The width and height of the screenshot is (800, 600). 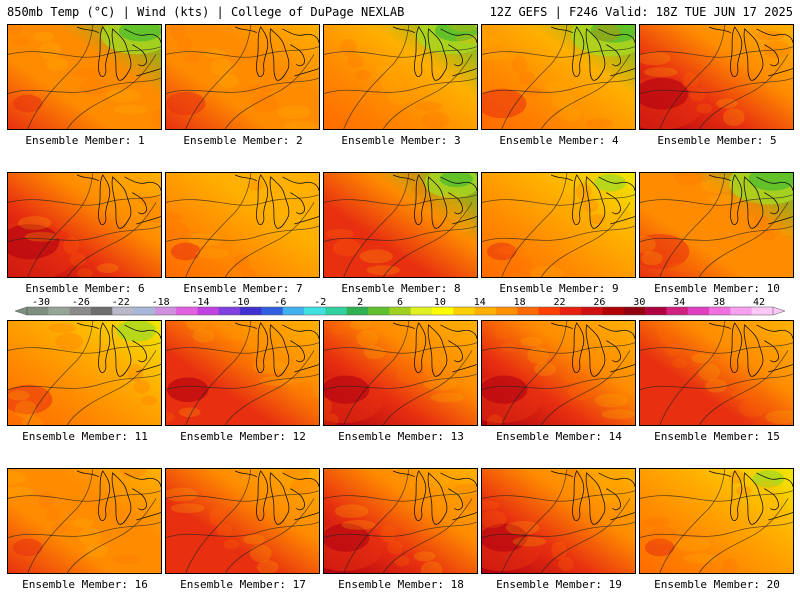 What do you see at coordinates (201, 302) in the screenshot?
I see `colorbar-tick-label: -14` at bounding box center [201, 302].